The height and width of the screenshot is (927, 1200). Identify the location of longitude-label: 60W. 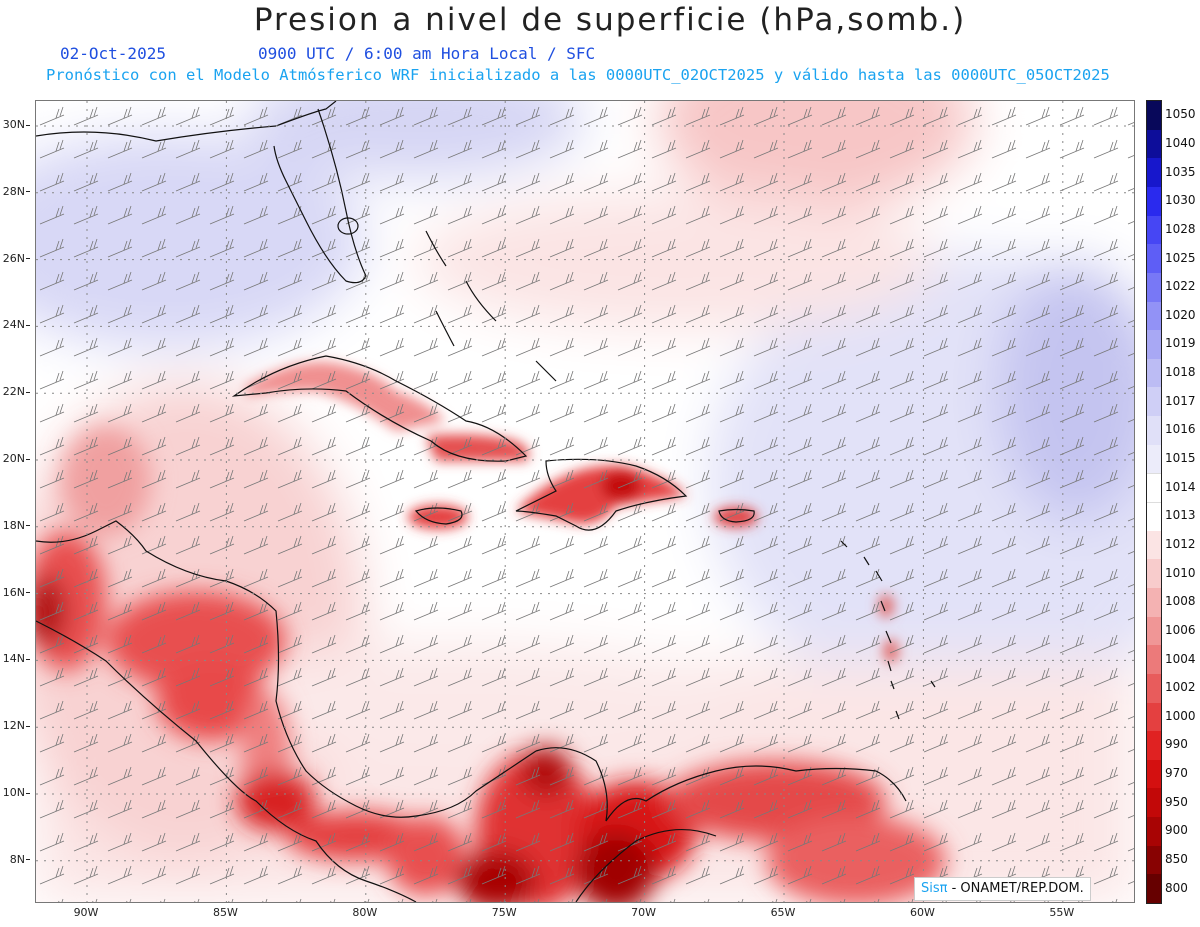
(922, 912).